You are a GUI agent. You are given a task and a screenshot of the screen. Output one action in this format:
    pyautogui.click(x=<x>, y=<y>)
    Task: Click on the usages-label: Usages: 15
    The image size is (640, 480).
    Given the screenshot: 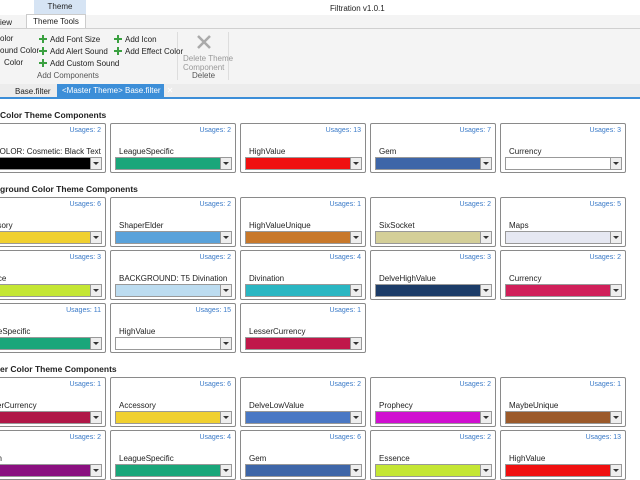 What is the action you would take?
    pyautogui.click(x=213, y=310)
    